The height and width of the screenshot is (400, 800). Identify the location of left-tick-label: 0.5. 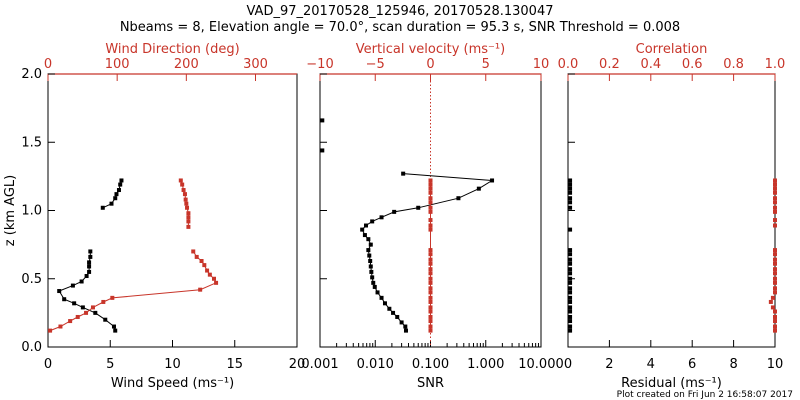
(31, 279).